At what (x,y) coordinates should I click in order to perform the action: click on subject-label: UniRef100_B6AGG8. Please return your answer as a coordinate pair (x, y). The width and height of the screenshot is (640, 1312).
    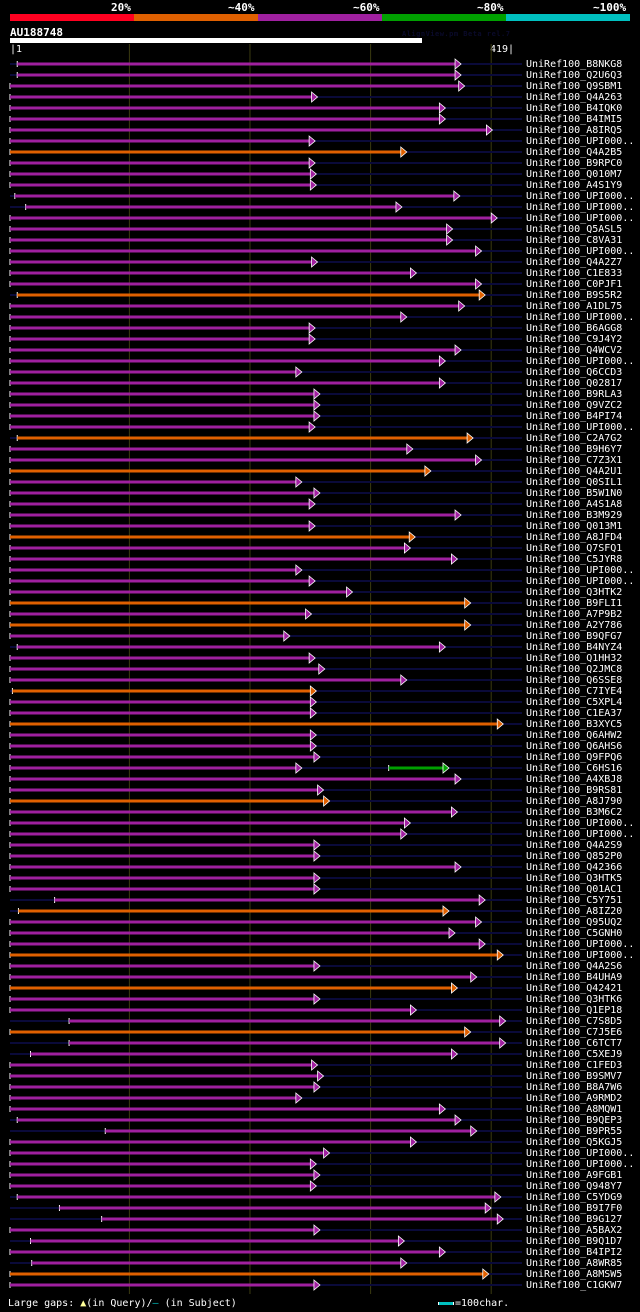
    Looking at the image, I should click on (574, 328).